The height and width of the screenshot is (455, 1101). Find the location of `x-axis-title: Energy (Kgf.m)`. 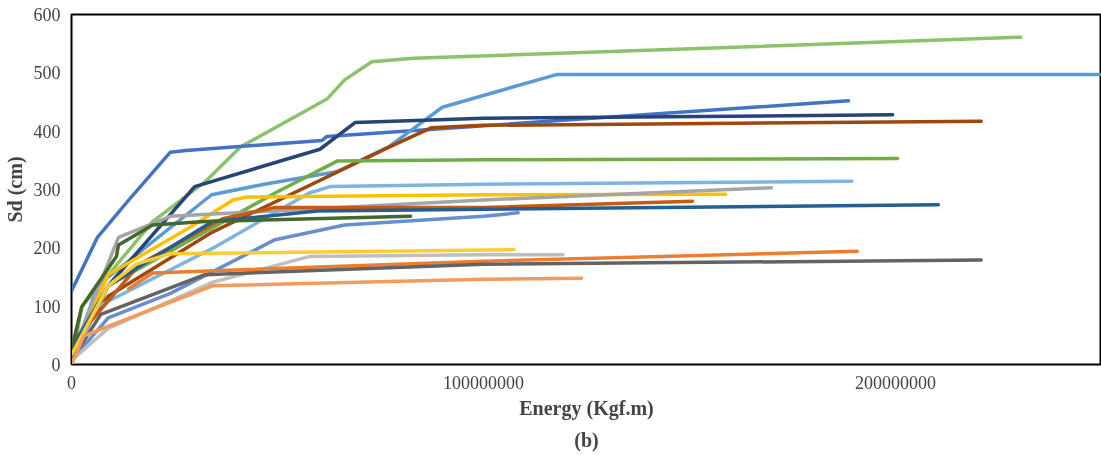

x-axis-title: Energy (Kgf.m) is located at coordinates (586, 408).